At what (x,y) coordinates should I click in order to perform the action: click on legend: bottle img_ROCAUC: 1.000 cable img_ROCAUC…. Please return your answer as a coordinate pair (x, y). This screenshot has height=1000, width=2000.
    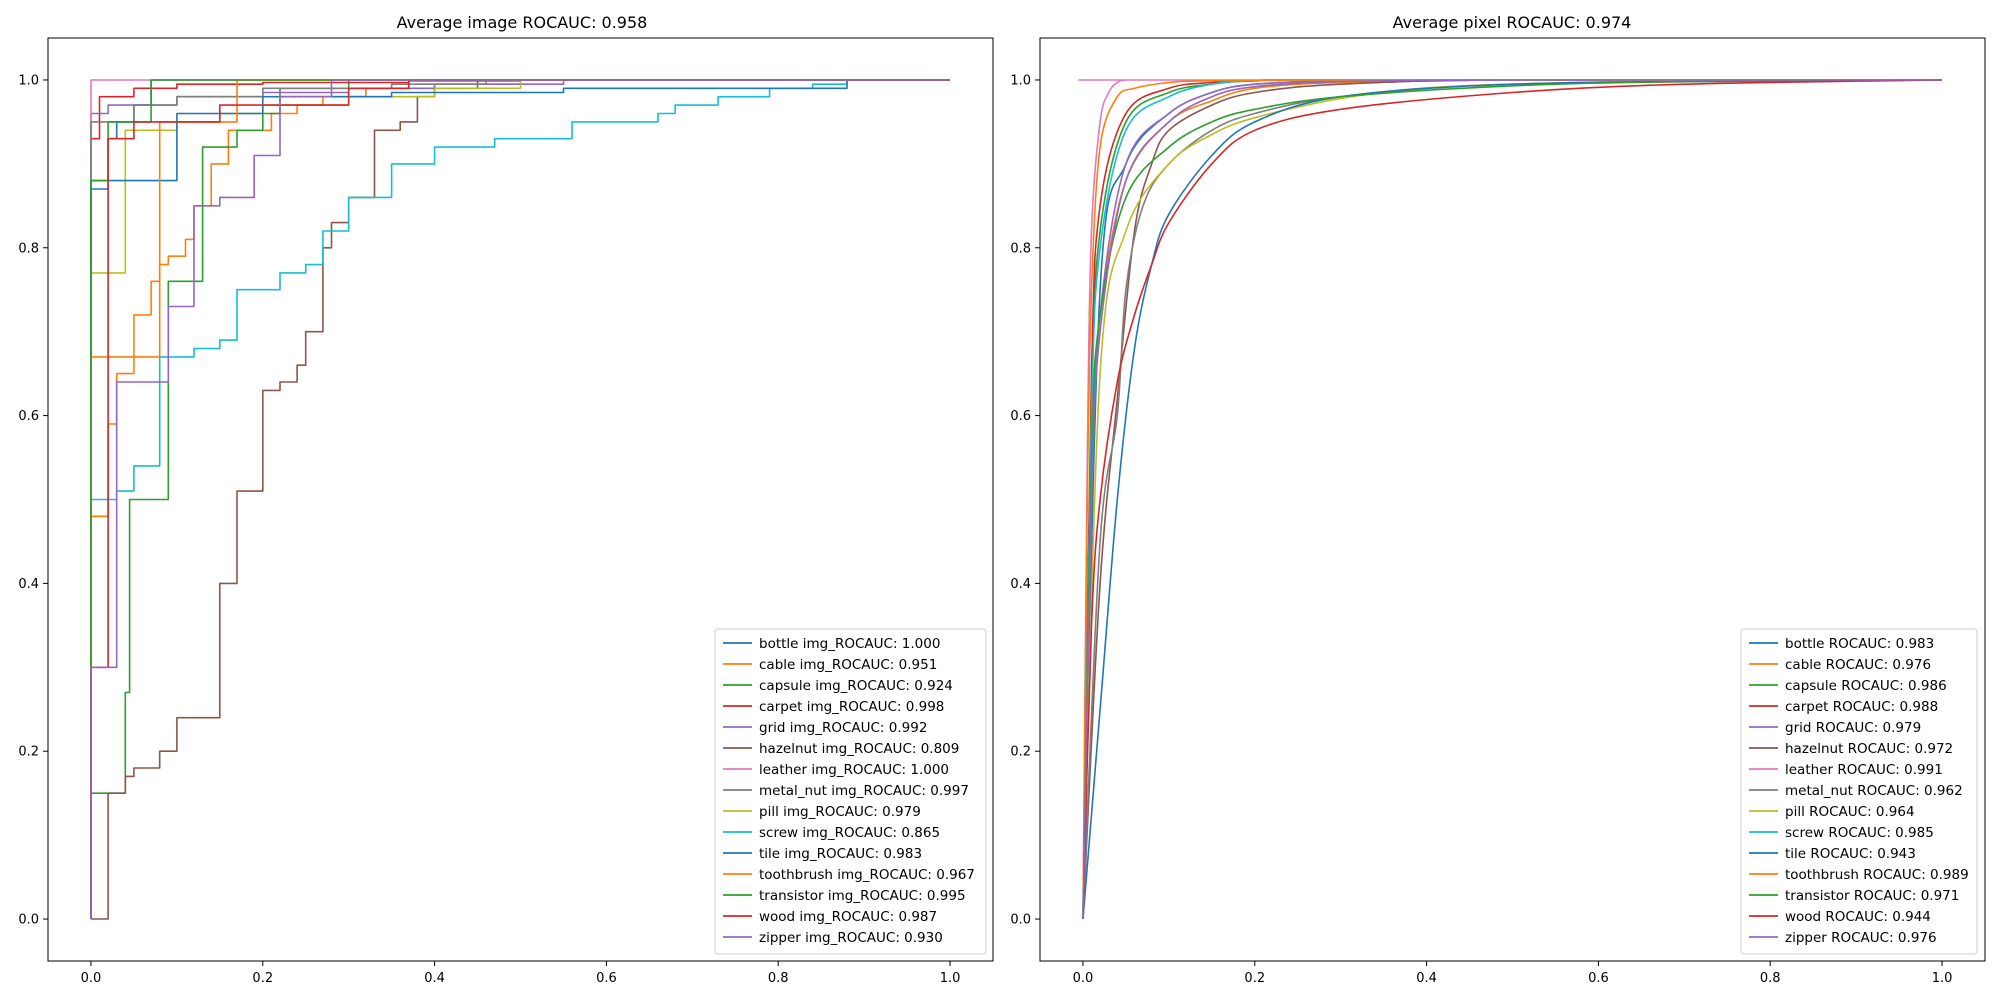
    Looking at the image, I should click on (850, 791).